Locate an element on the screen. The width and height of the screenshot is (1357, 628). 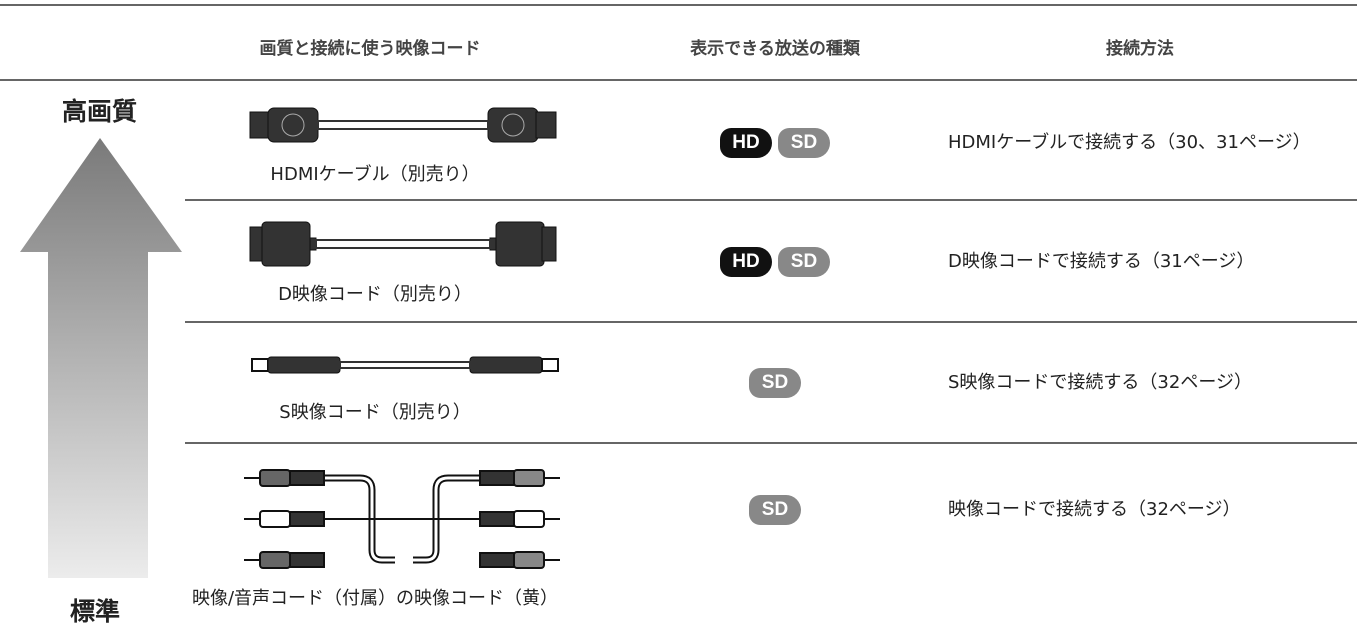
cable-label: S映像コード（別売り） is located at coordinates (375, 412).